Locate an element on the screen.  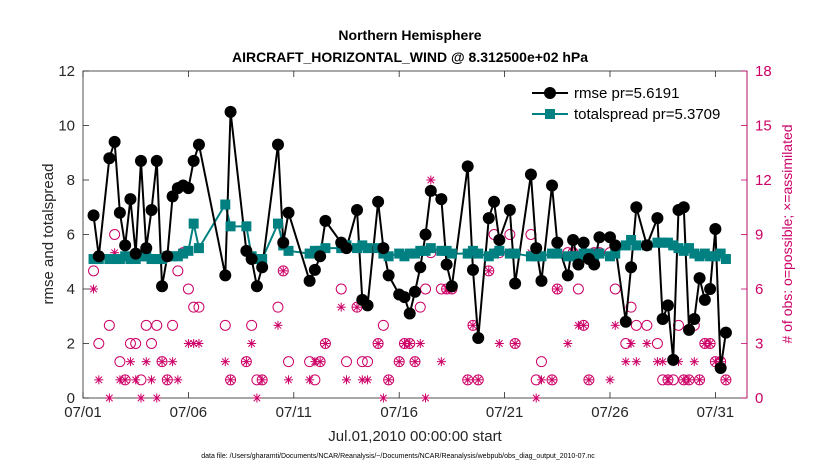
y-right-tick-label: 18 is located at coordinates (763, 71).